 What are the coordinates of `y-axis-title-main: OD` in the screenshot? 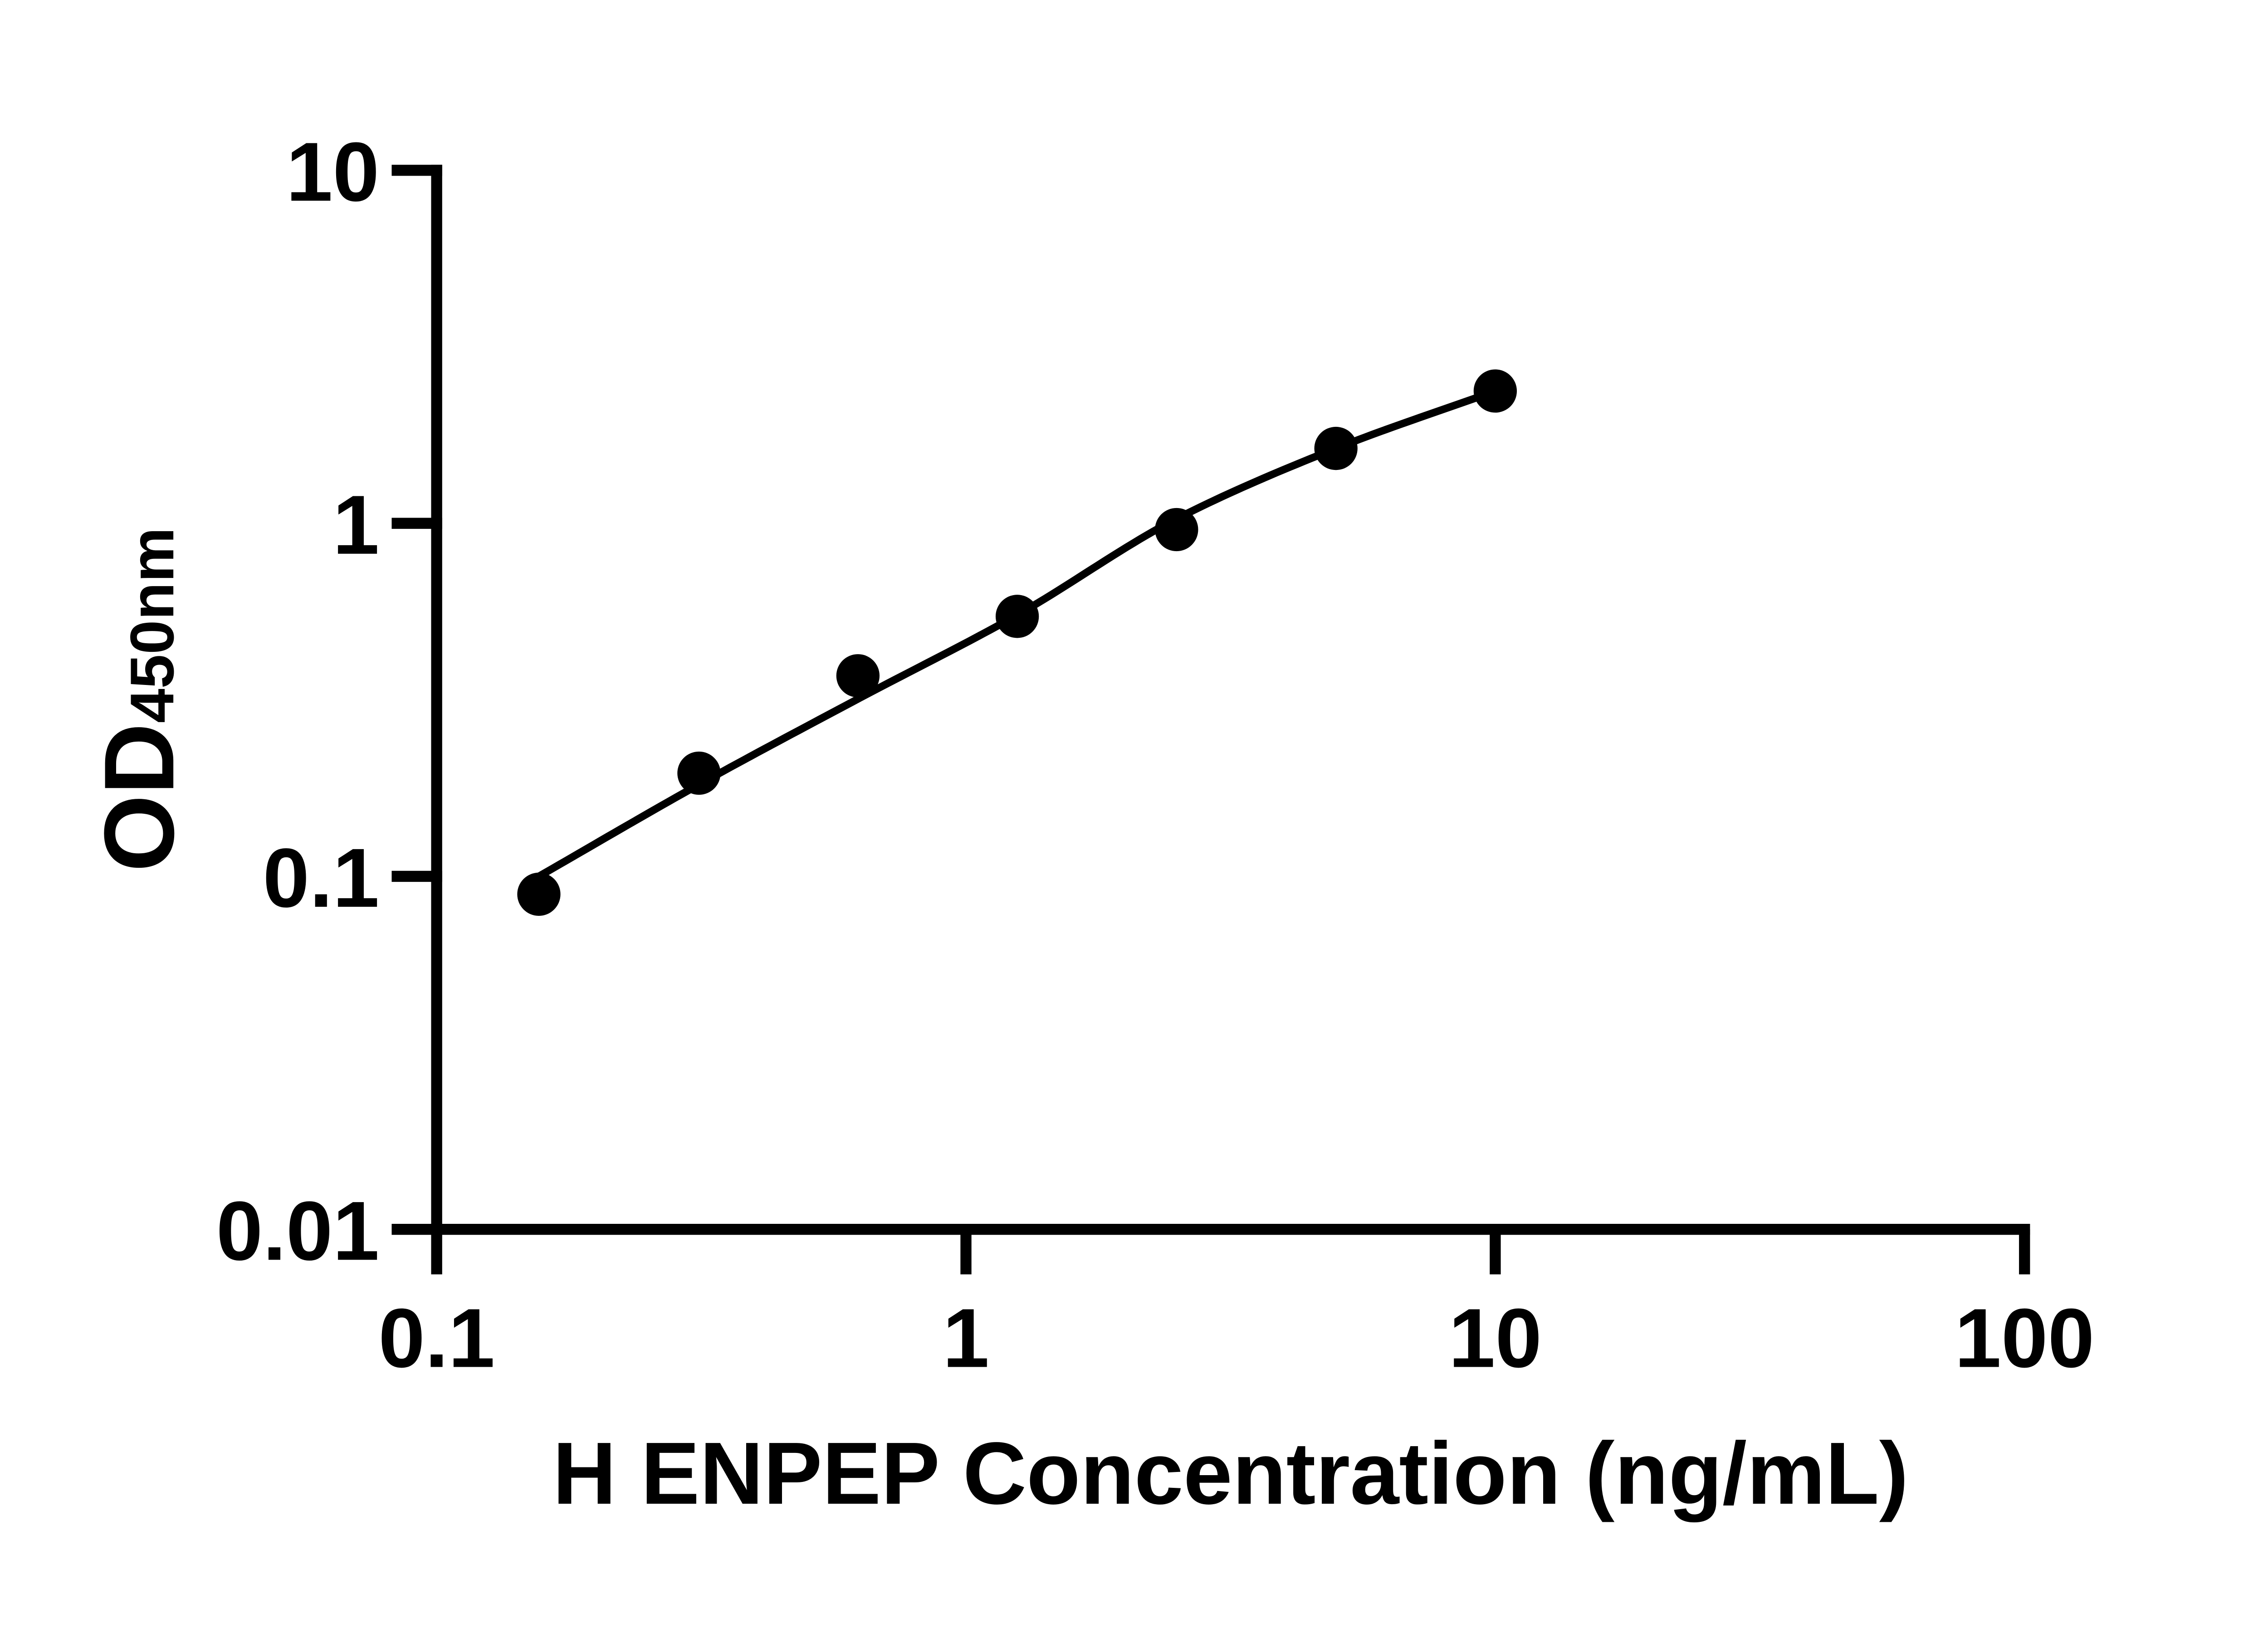 It's located at (140, 797).